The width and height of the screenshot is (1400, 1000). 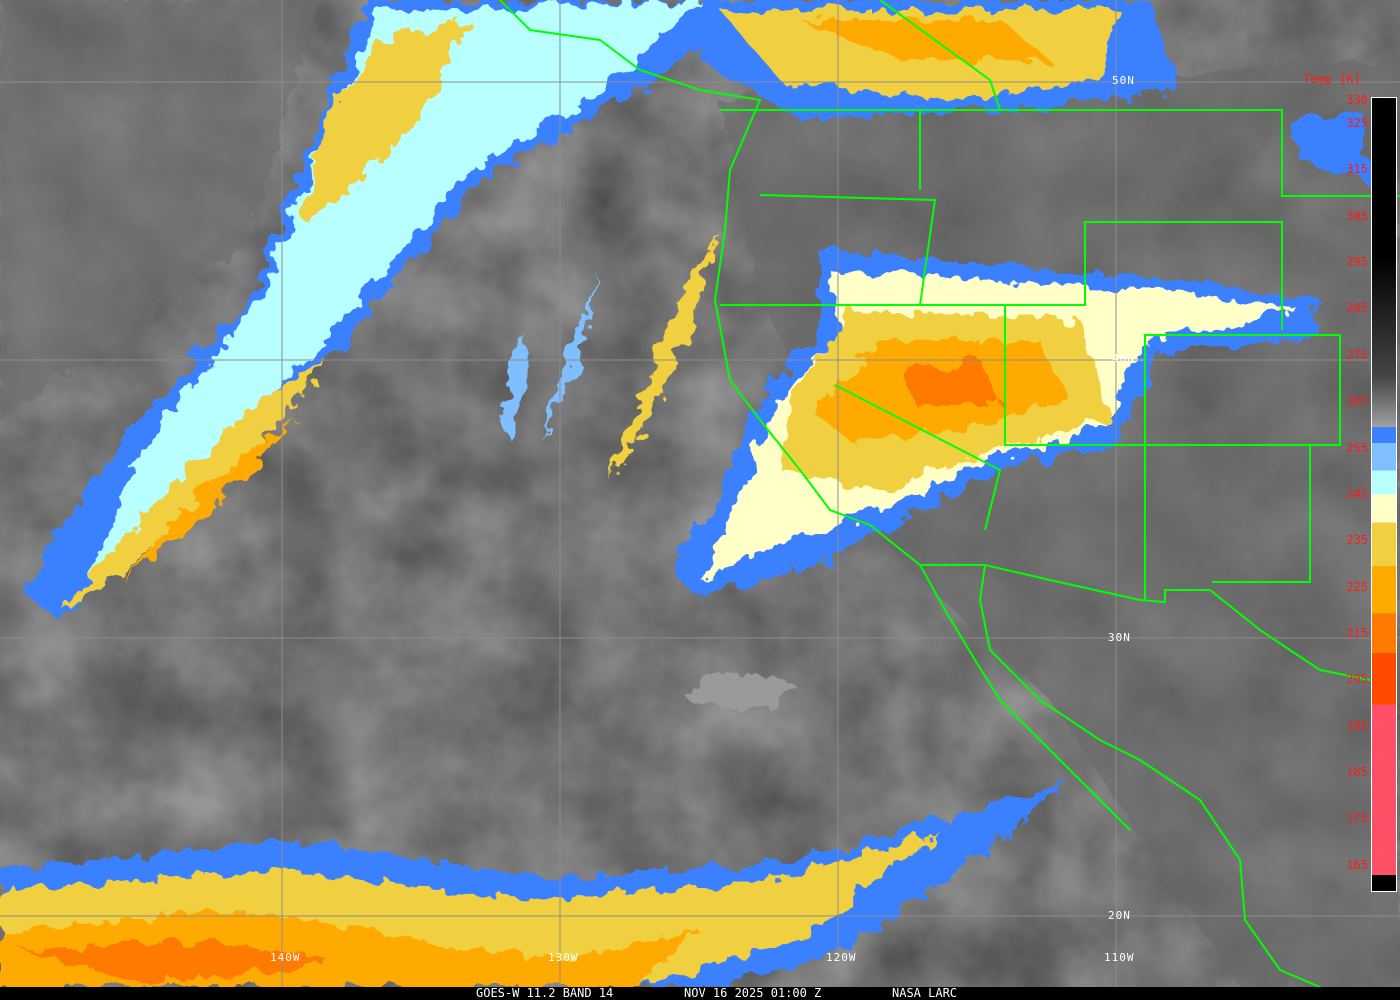 What do you see at coordinates (1357, 123) in the screenshot?
I see `legend-tick: 325` at bounding box center [1357, 123].